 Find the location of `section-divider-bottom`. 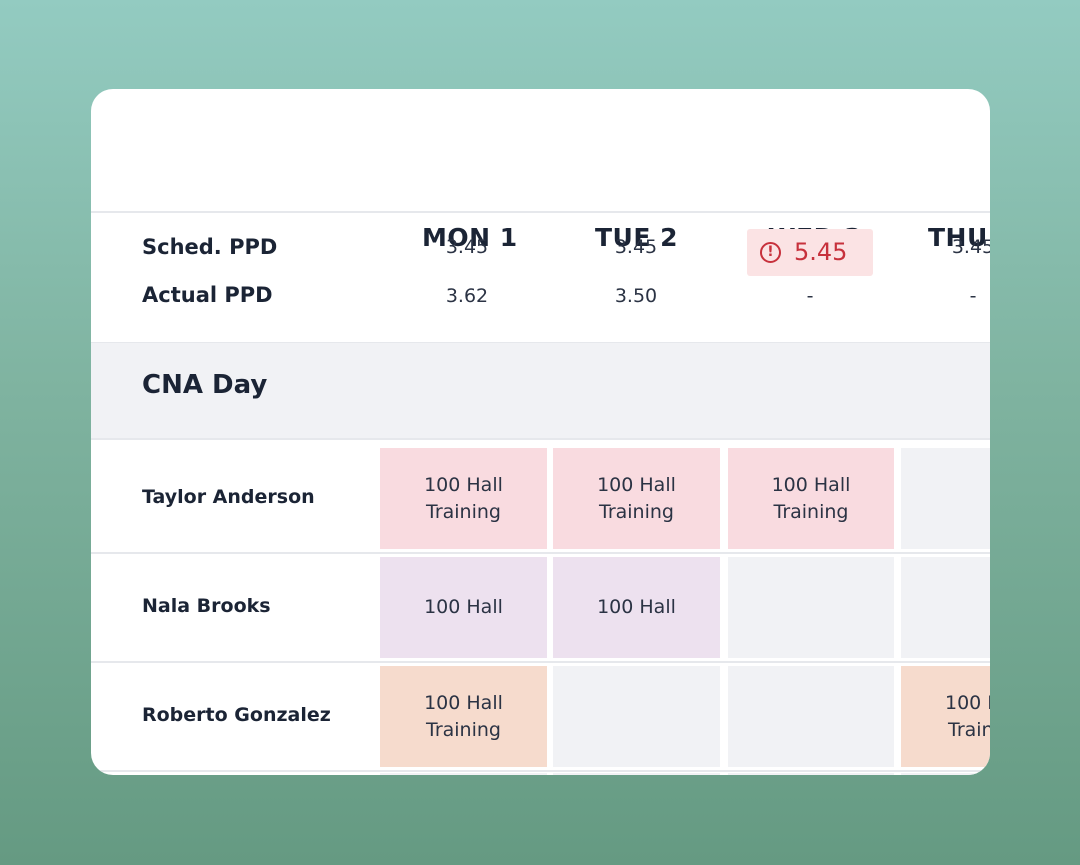

section-divider-bottom is located at coordinates (540, 439).